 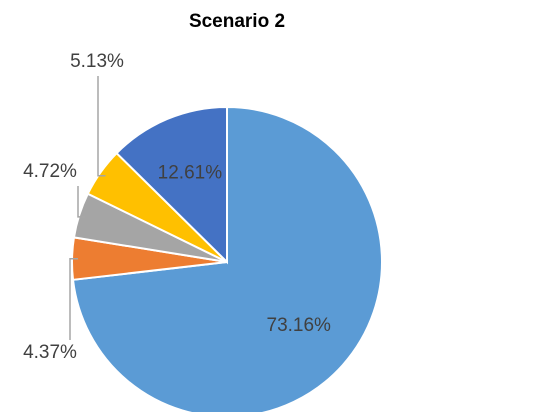 What do you see at coordinates (97, 61) in the screenshot?
I see `data-label: 5.13%` at bounding box center [97, 61].